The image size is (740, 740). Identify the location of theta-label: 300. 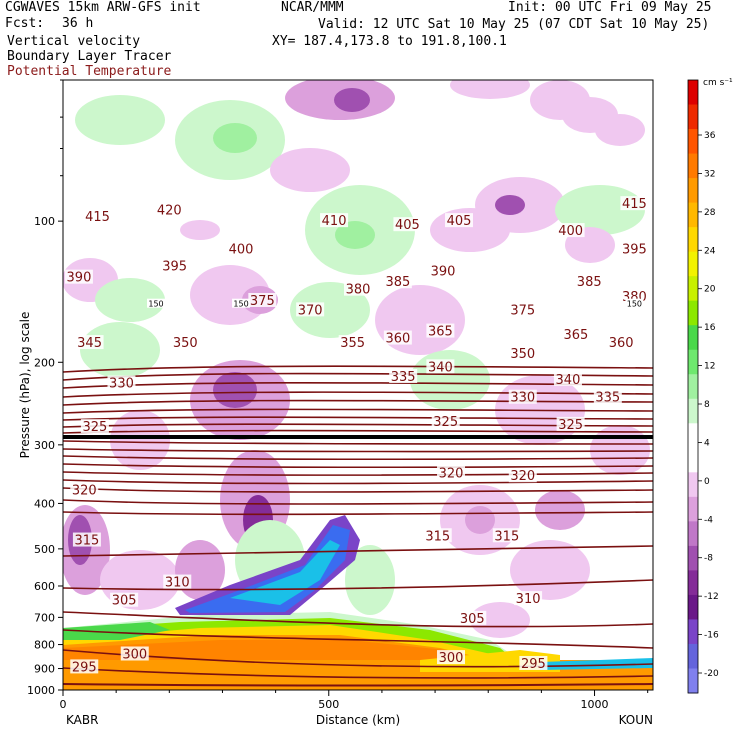
(134, 654).